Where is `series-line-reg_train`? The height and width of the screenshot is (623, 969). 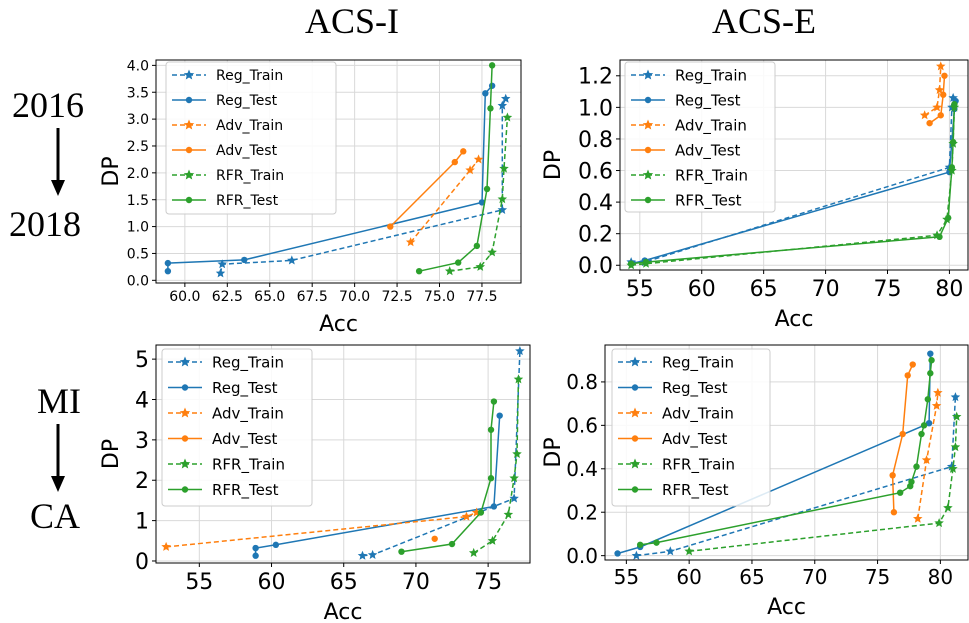 series-line-reg_train is located at coordinates (796, 477).